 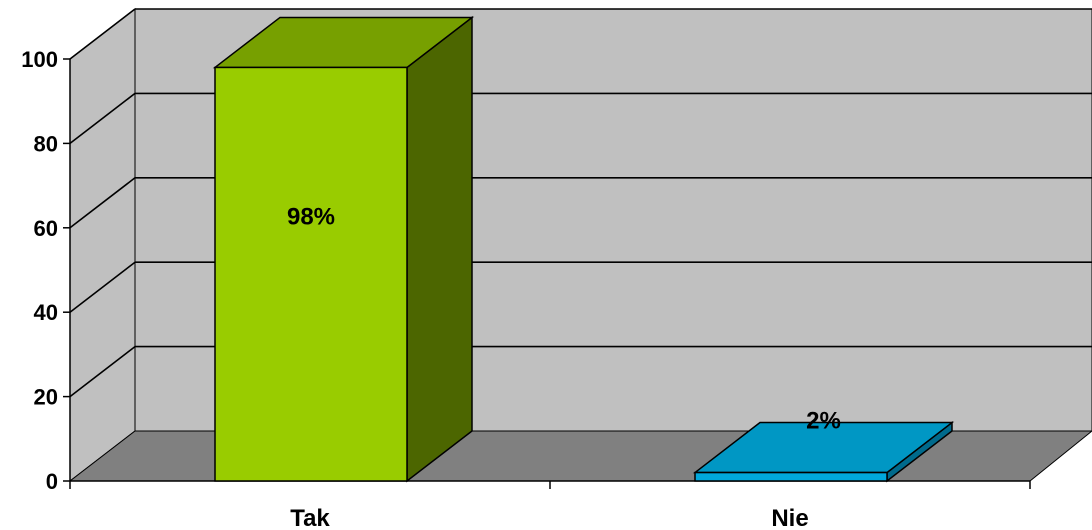 What do you see at coordinates (823, 421) in the screenshot?
I see `data-label-nie: 2%` at bounding box center [823, 421].